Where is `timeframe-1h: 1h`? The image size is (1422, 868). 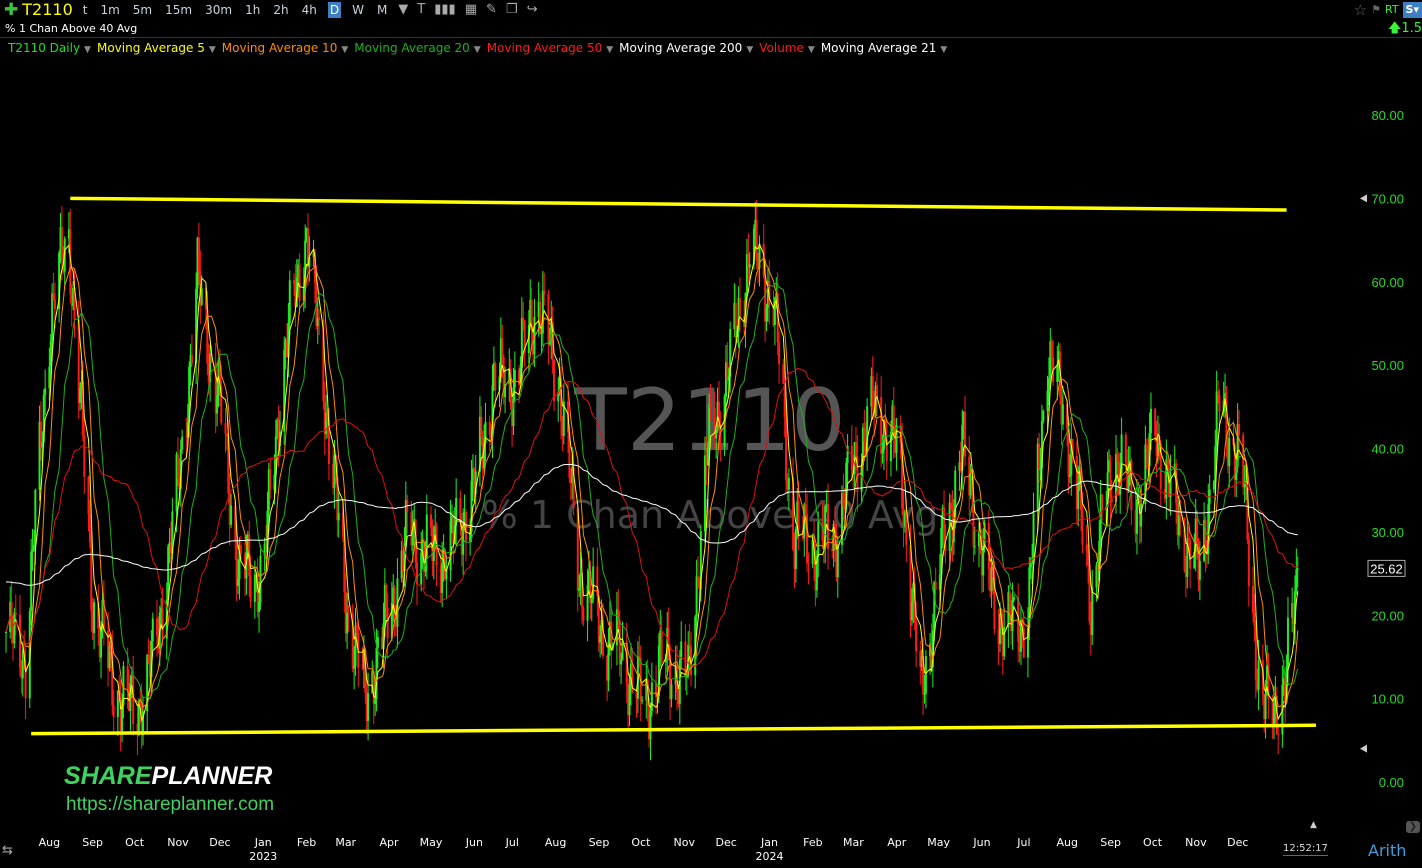
timeframe-1h: 1h is located at coordinates (253, 10).